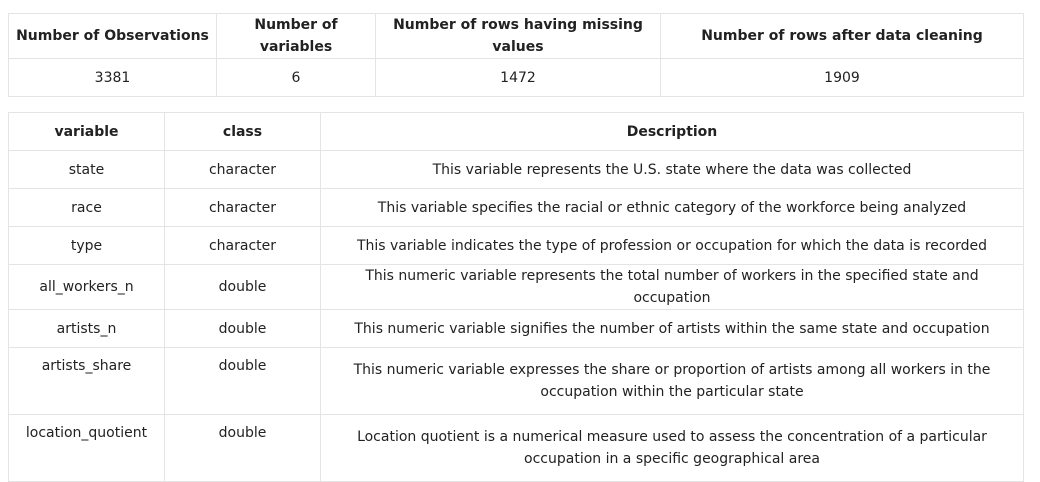 Image resolution: width=1040 pixels, height=482 pixels. Describe the element at coordinates (86, 131) in the screenshot. I see `header-variable: variable` at that location.